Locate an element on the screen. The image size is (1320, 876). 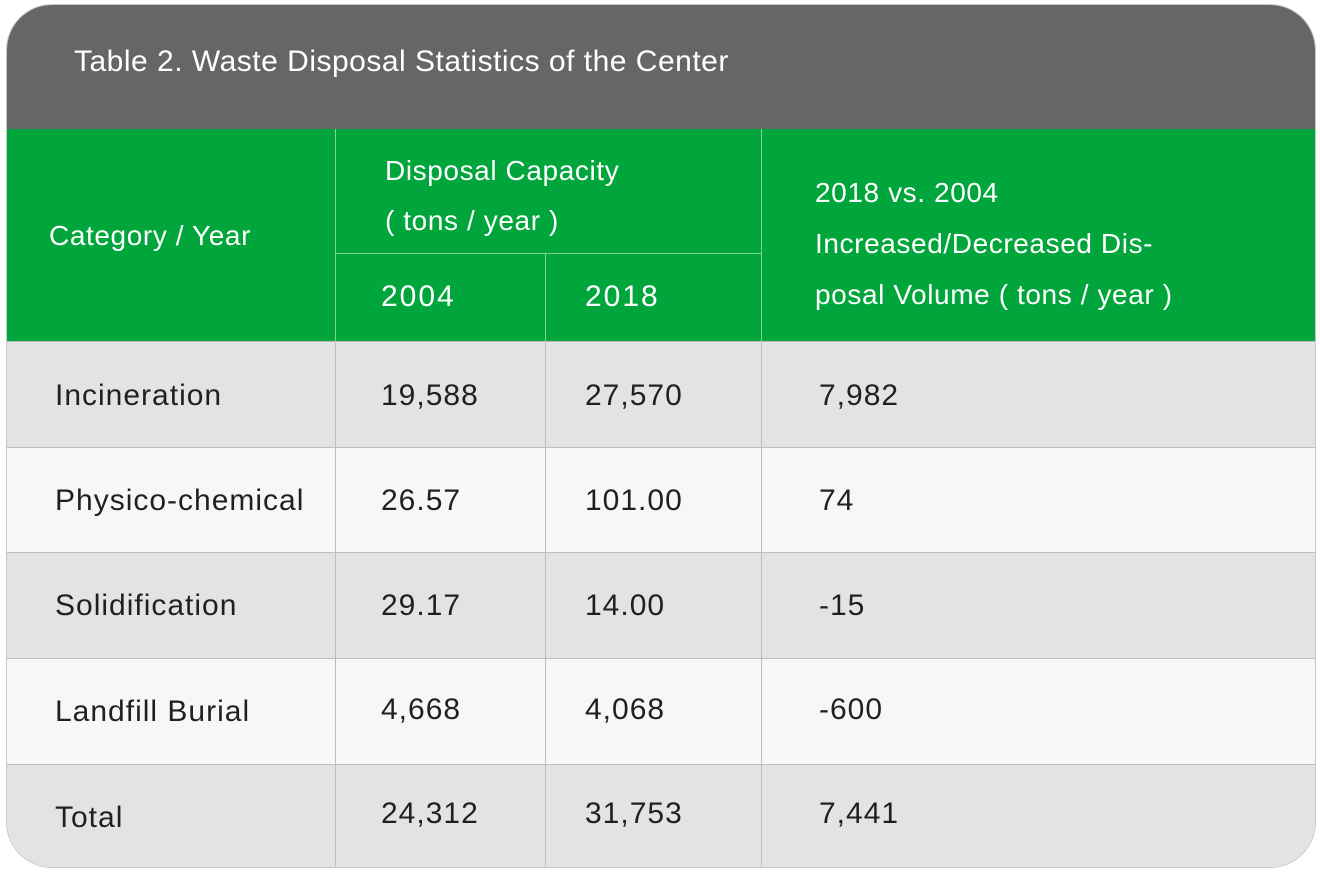
row-value-2004: 4,668 is located at coordinates (421, 709).